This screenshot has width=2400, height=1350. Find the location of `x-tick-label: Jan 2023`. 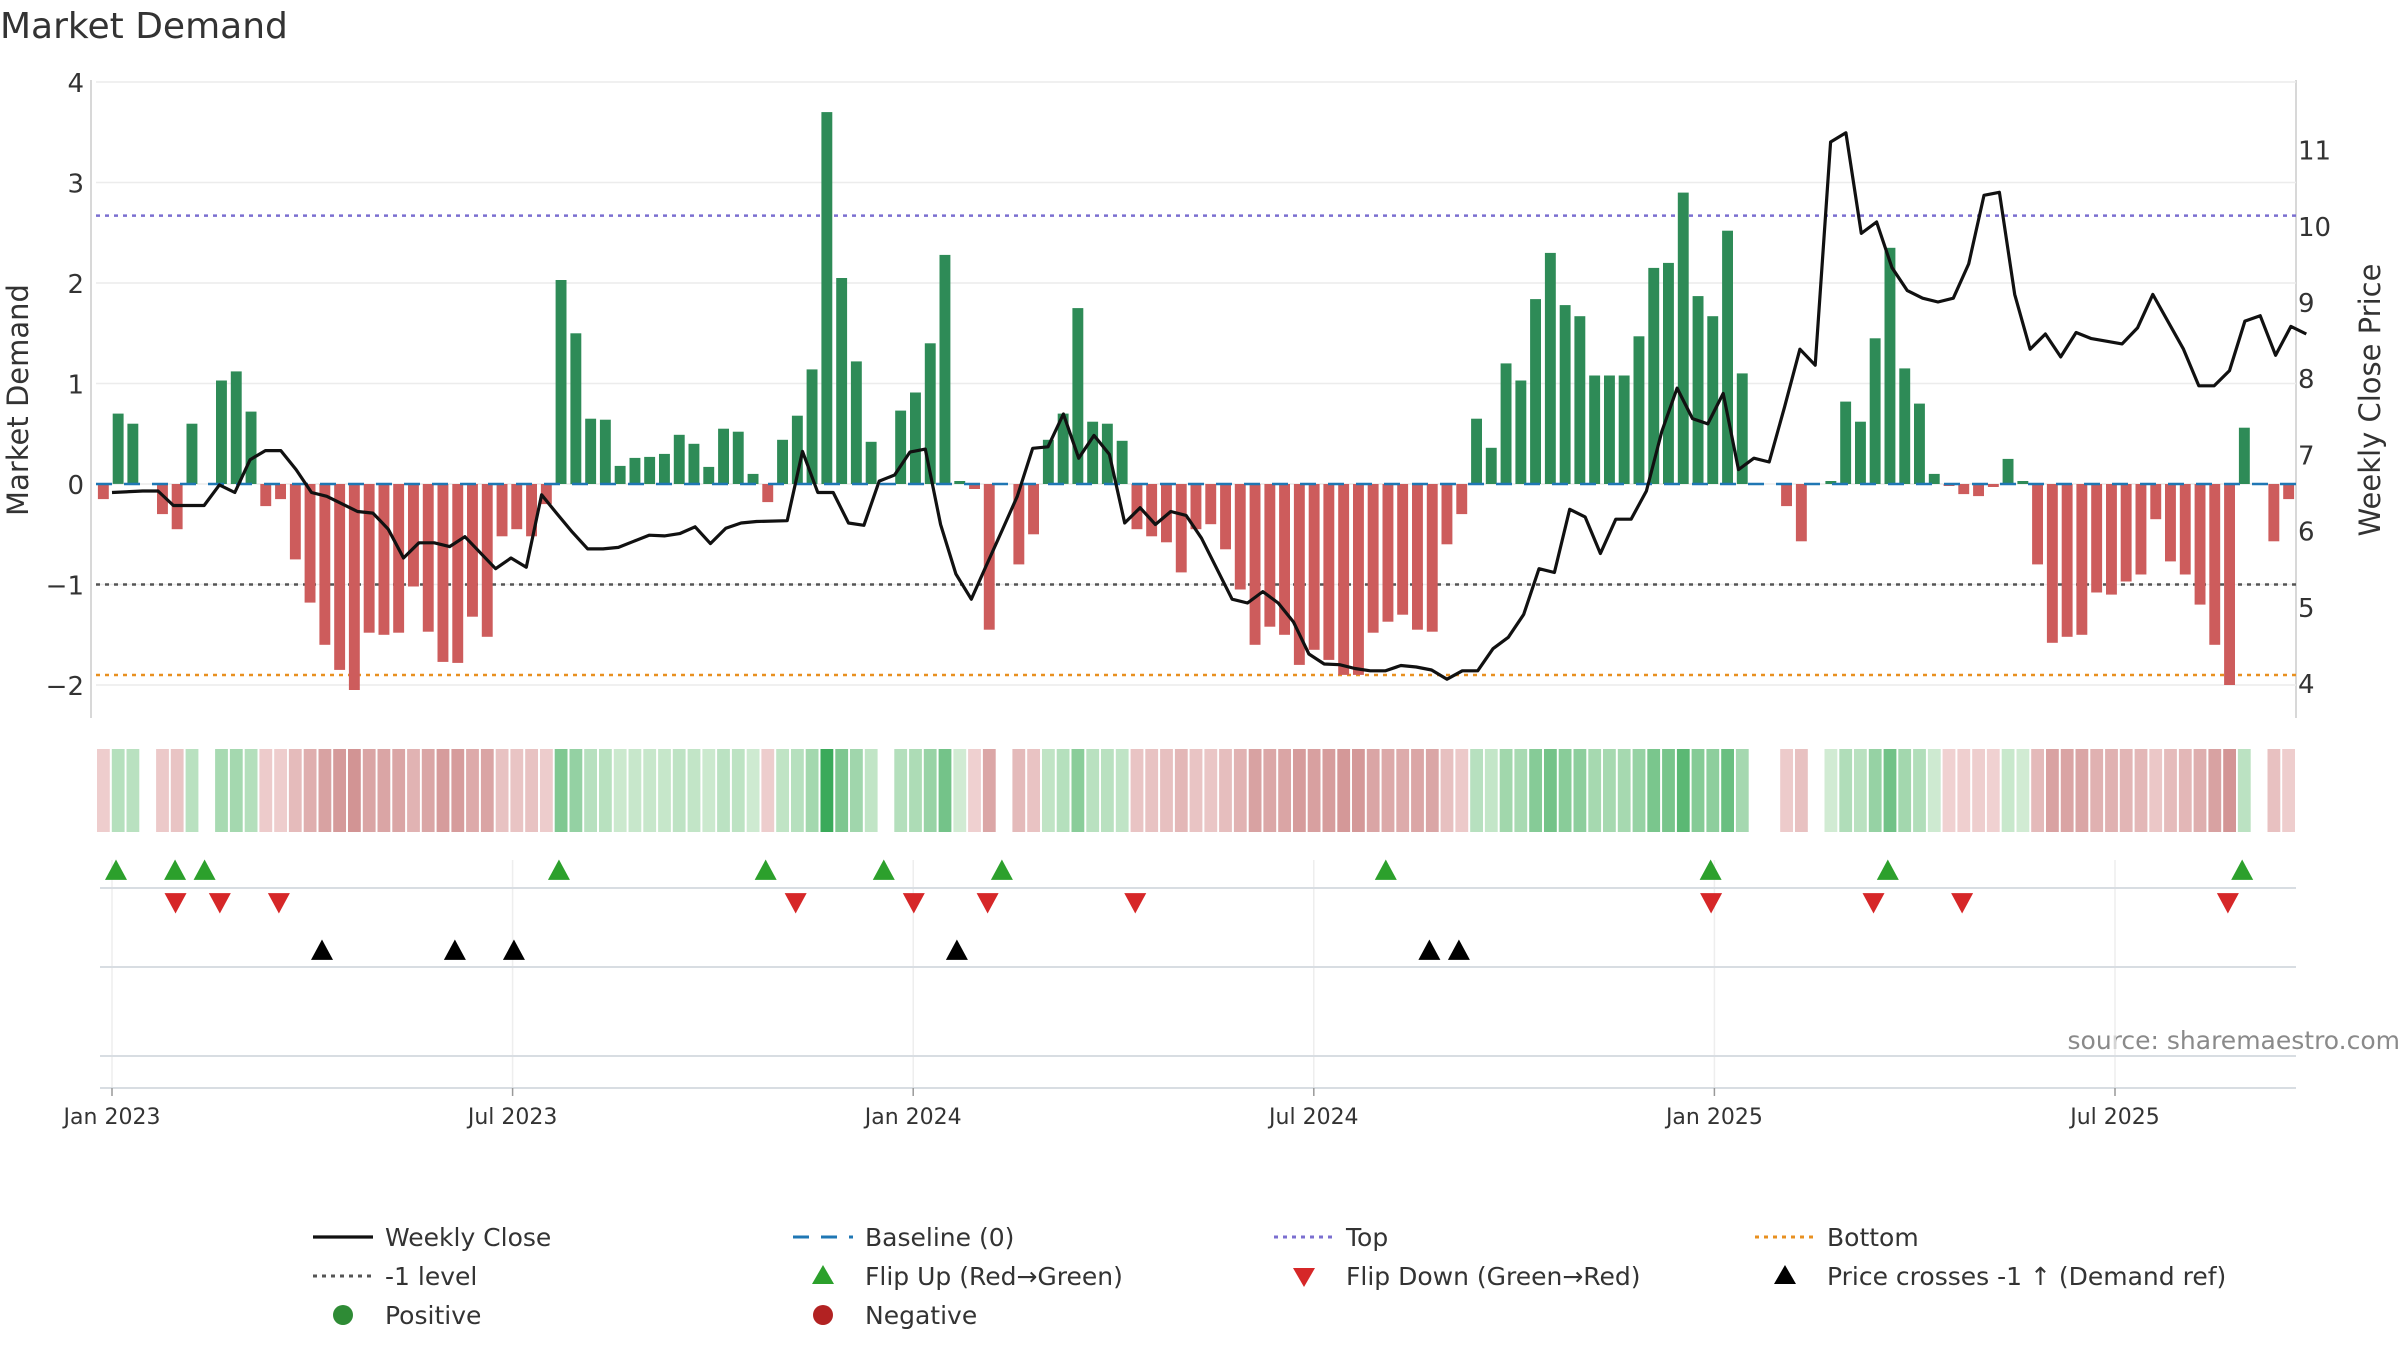

x-tick-label: Jan 2023 is located at coordinates (111, 1117).